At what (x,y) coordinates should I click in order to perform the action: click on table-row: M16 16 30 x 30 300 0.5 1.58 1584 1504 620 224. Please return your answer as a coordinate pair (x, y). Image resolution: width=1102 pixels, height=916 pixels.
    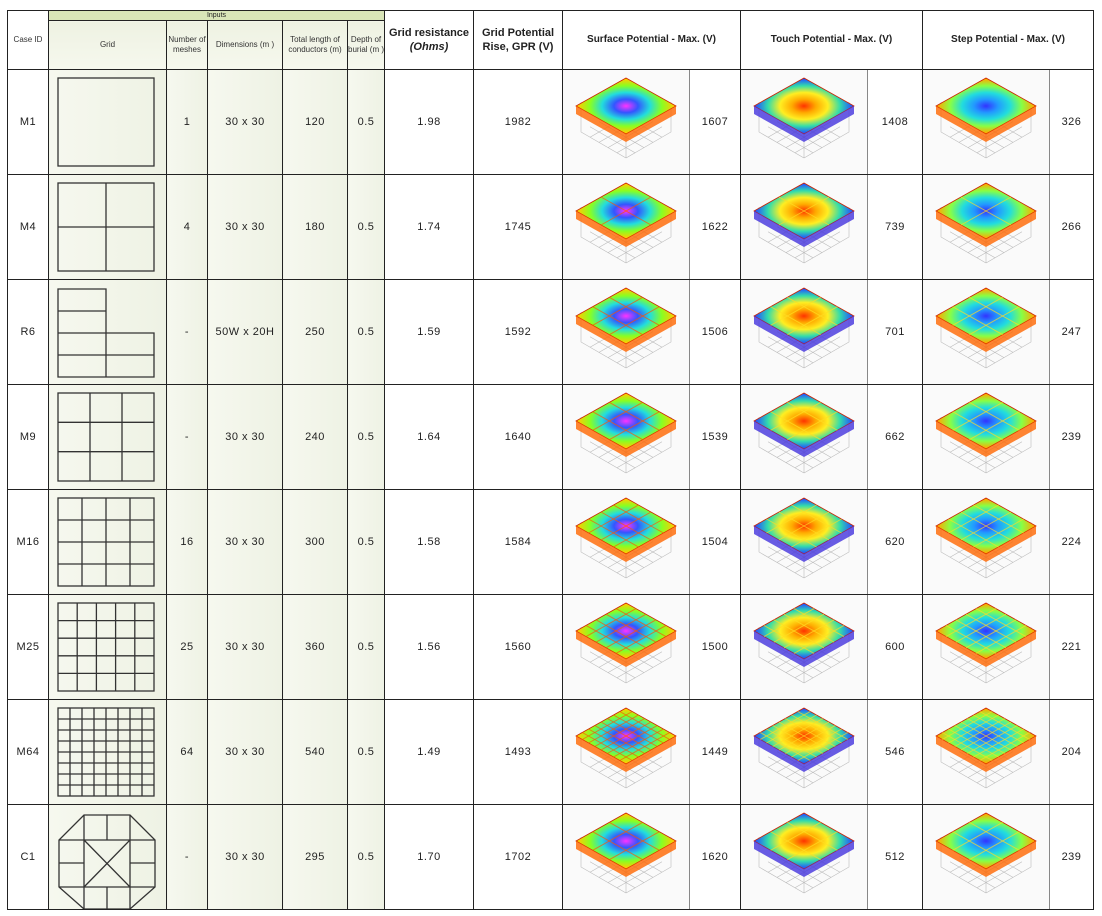
    Looking at the image, I should click on (550, 542).